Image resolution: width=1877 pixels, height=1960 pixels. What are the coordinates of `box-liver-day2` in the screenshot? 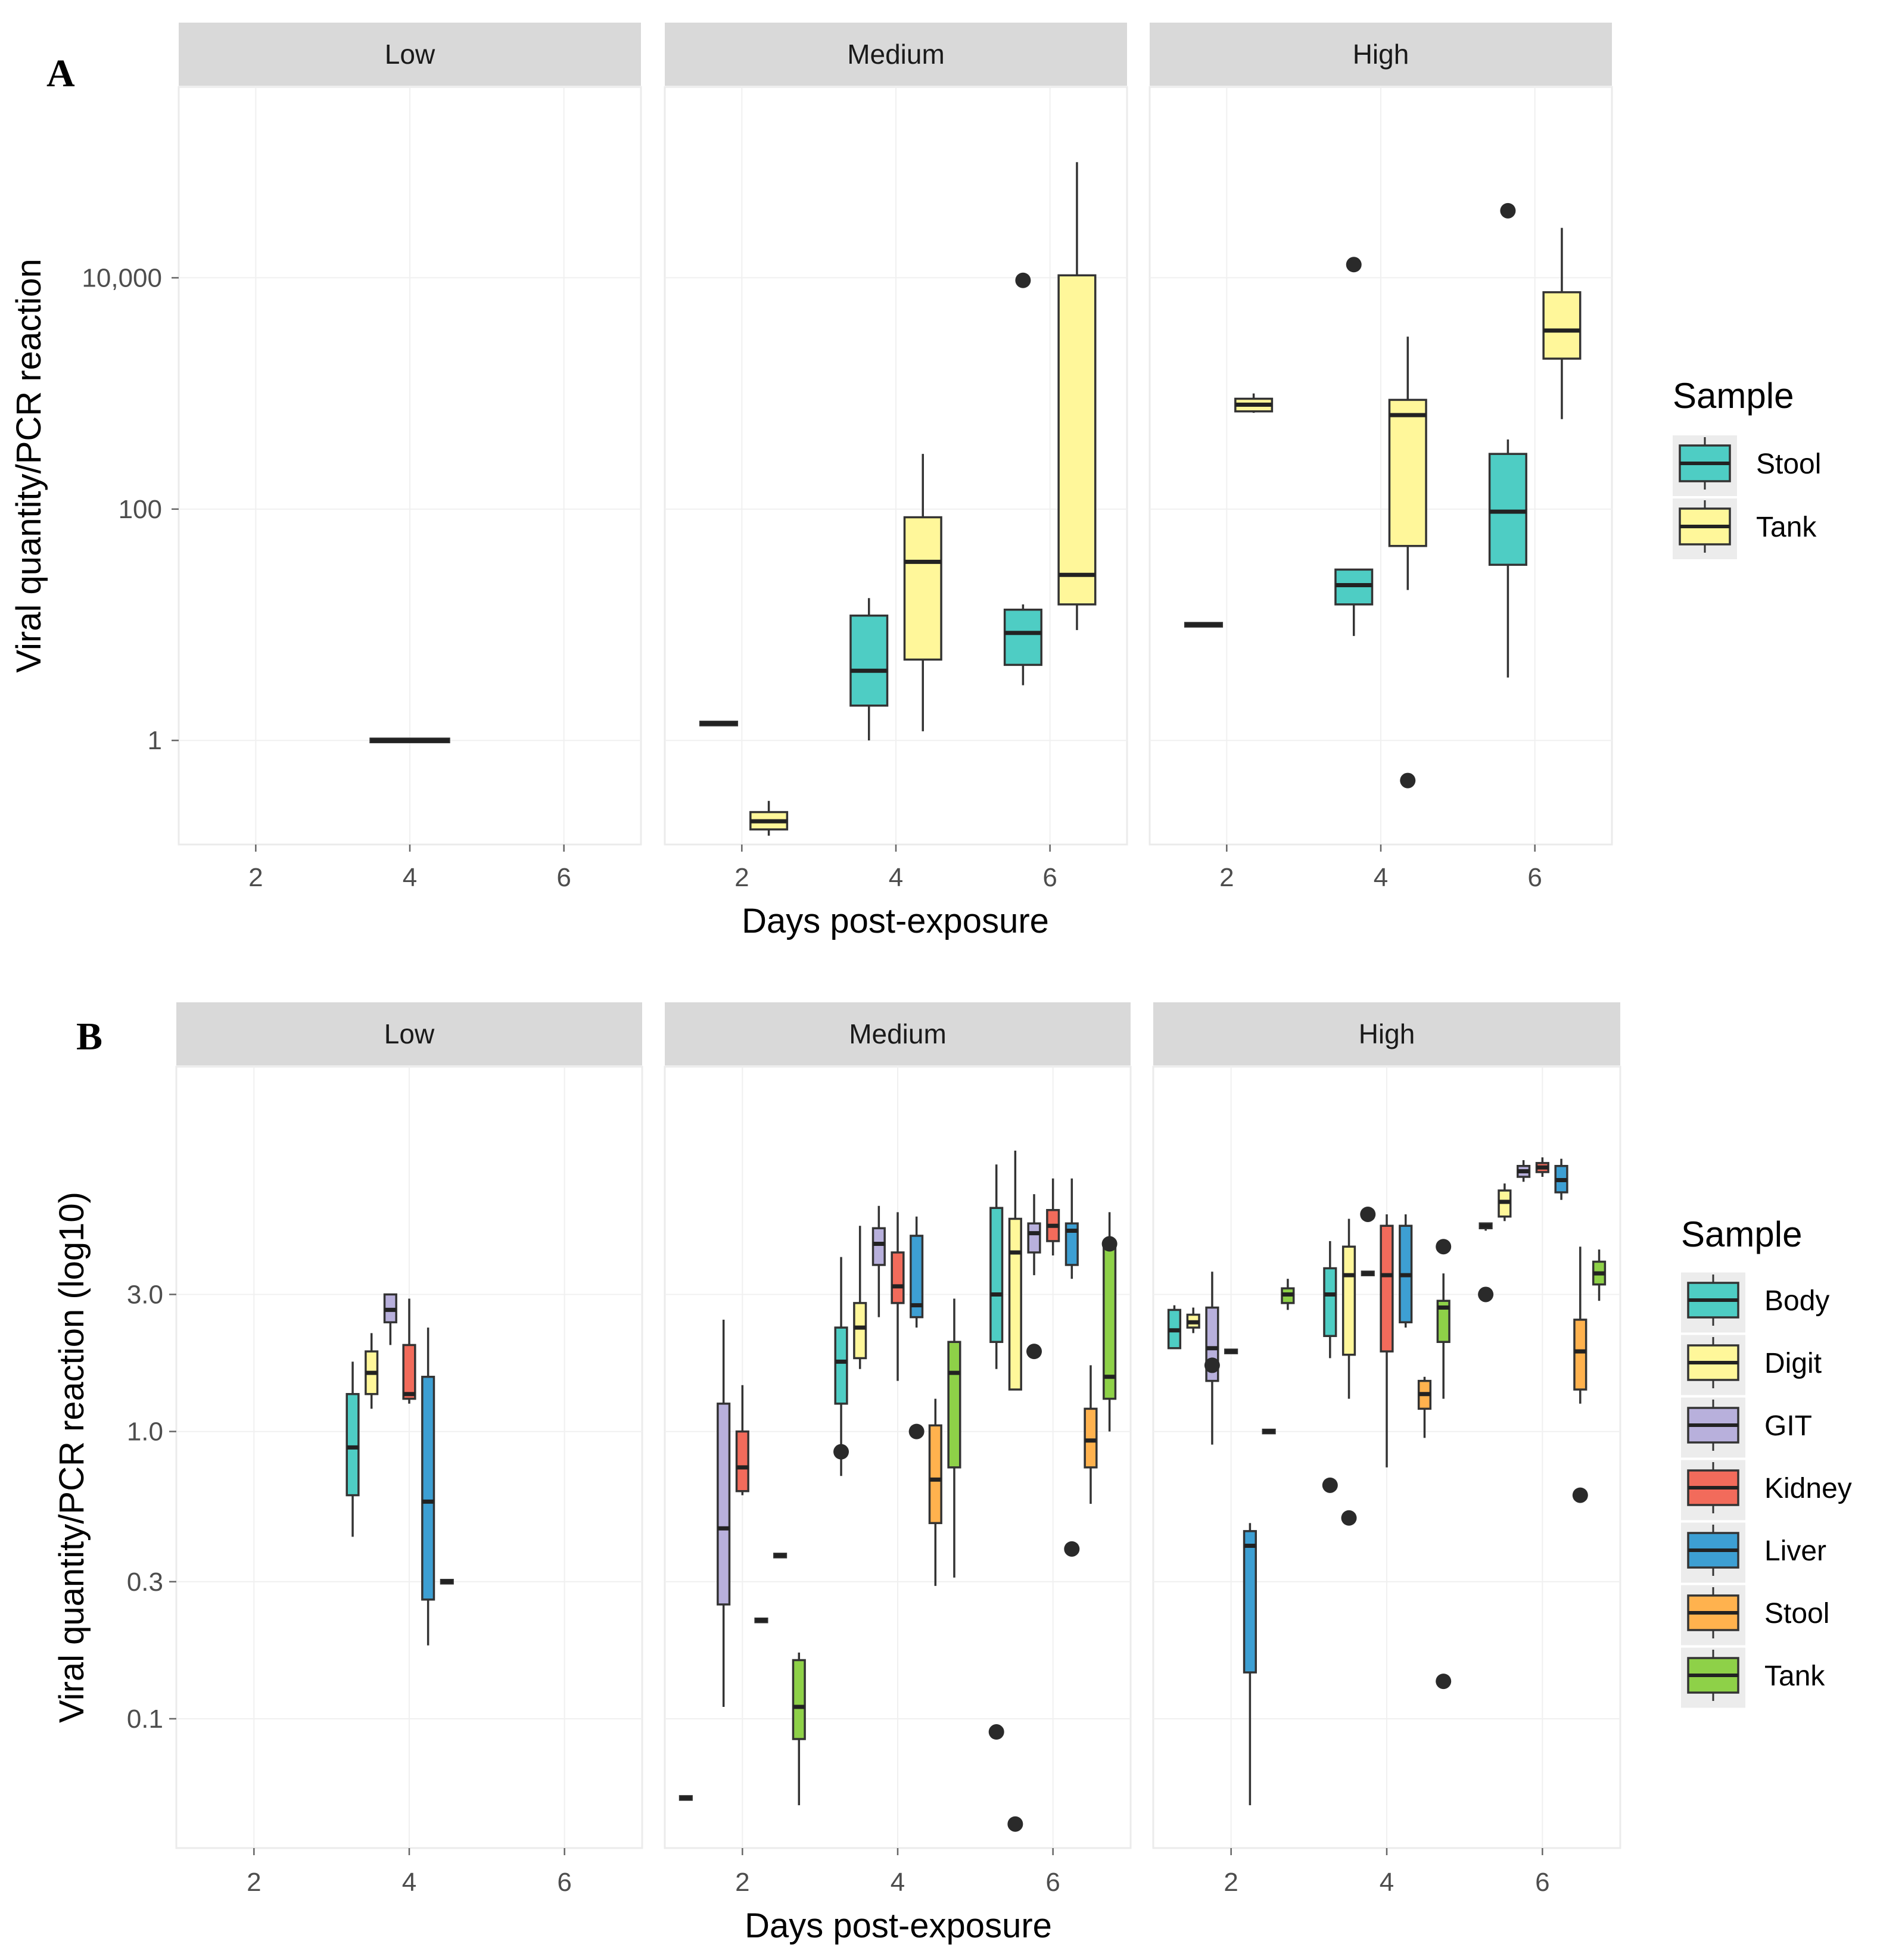 It's located at (761, 1621).